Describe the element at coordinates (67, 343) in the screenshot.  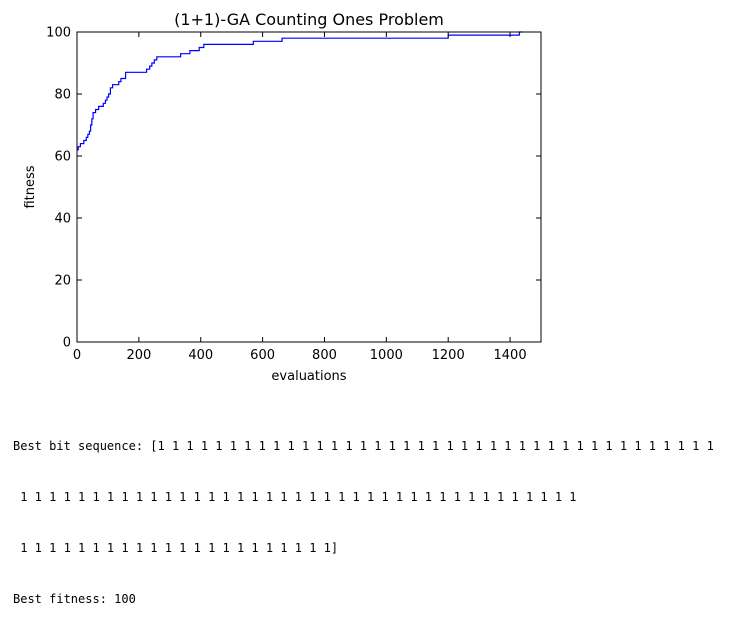
I see `y-tick-label: 0` at that location.